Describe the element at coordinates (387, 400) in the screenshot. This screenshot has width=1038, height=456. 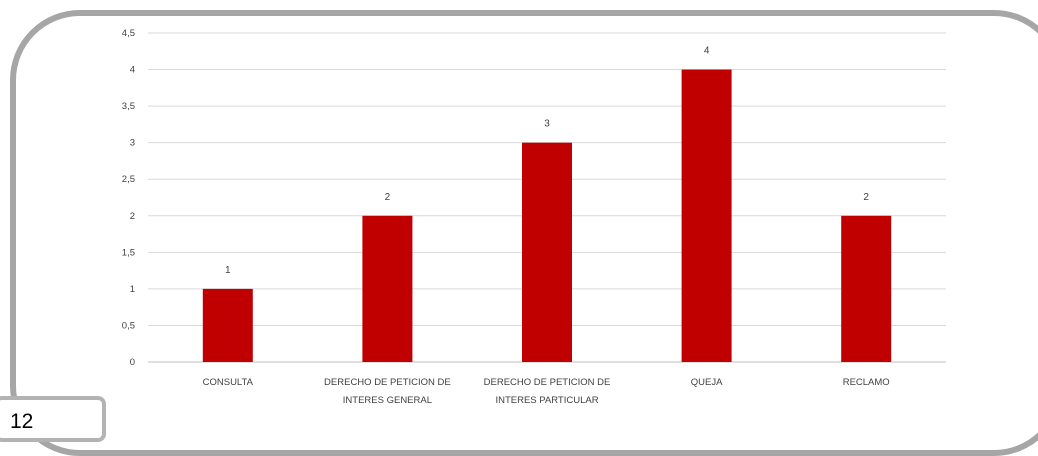
I see `category-label: INTERES GENERAL` at that location.